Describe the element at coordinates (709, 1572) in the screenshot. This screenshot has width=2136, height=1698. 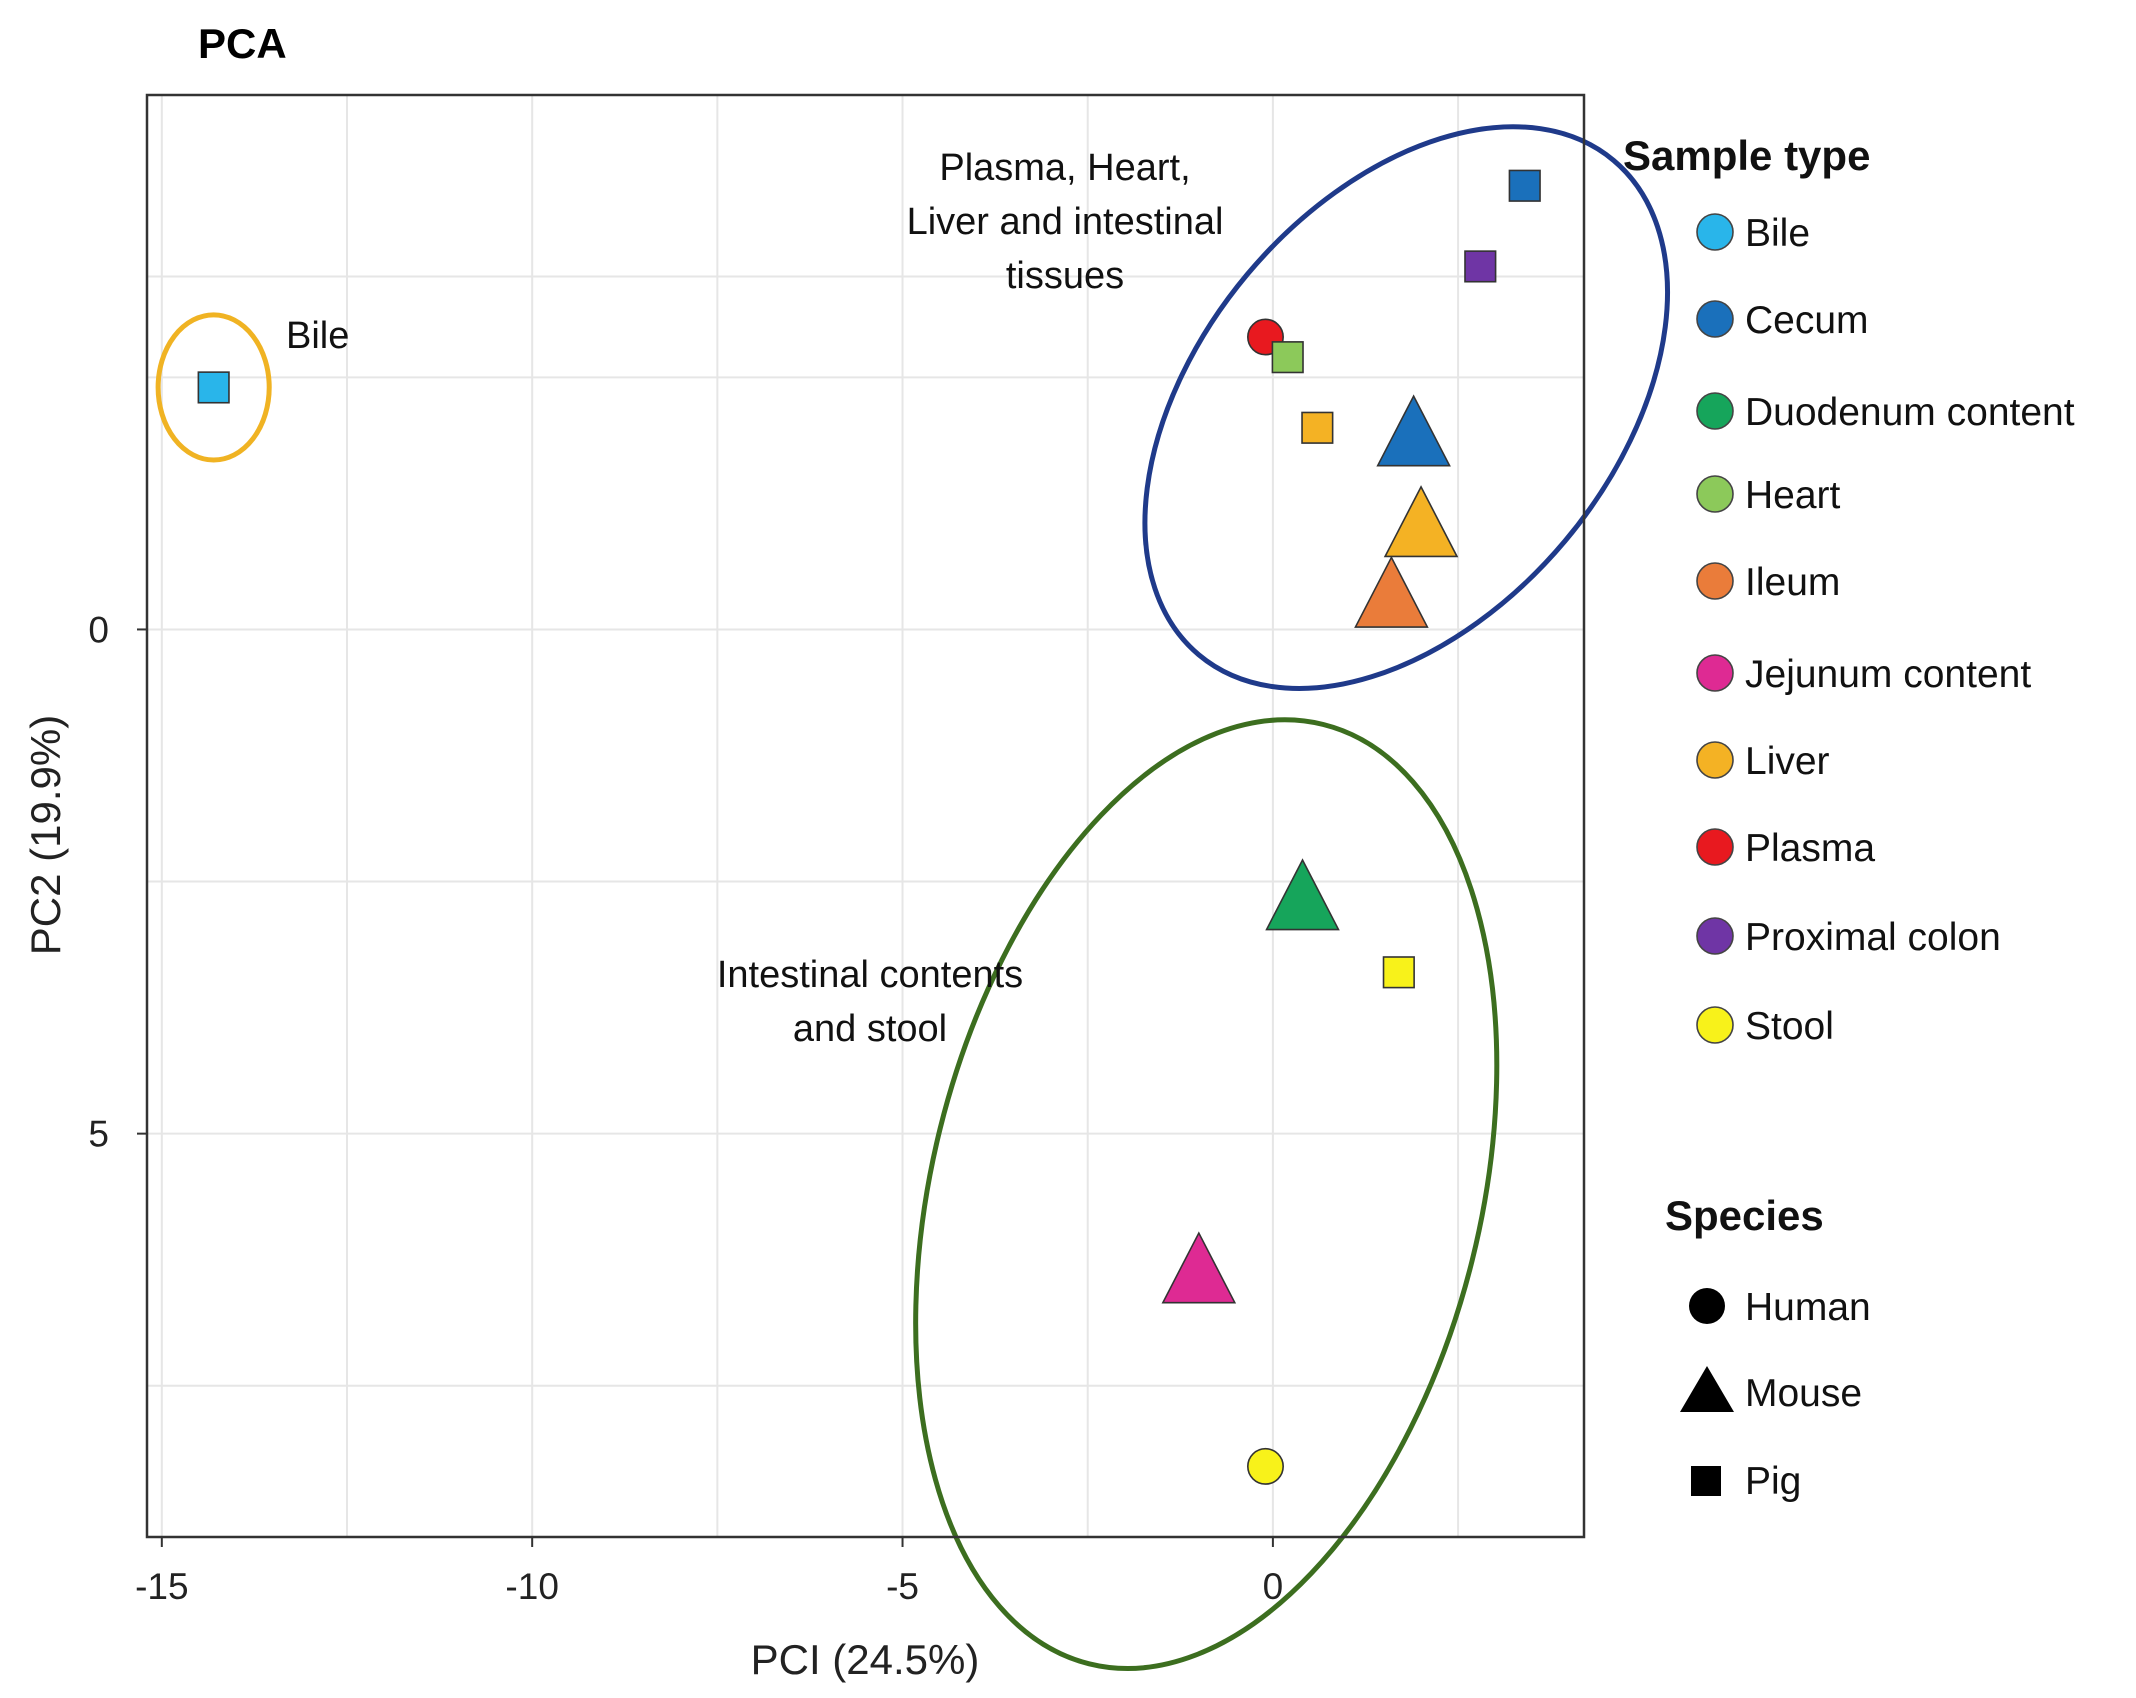
I see `x-axis-ticks: -15 -10 -5 0` at that location.